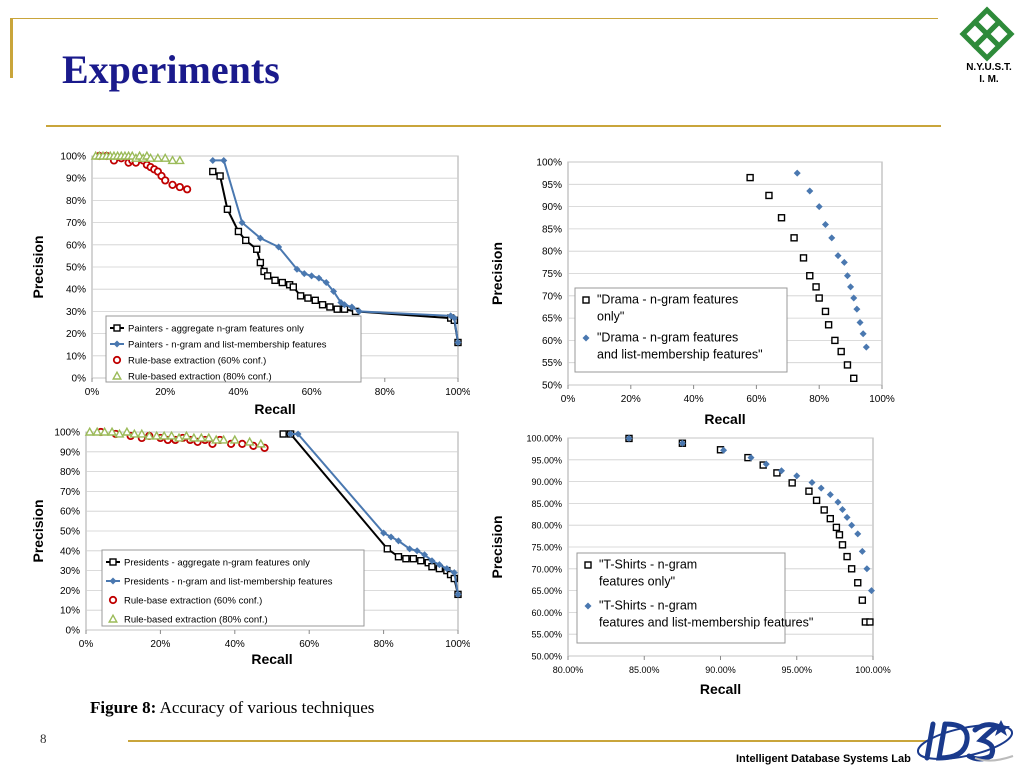 This screenshot has height=768, width=1024. What do you see at coordinates (70, 611) in the screenshot?
I see `y-tick-label: 10%` at bounding box center [70, 611].